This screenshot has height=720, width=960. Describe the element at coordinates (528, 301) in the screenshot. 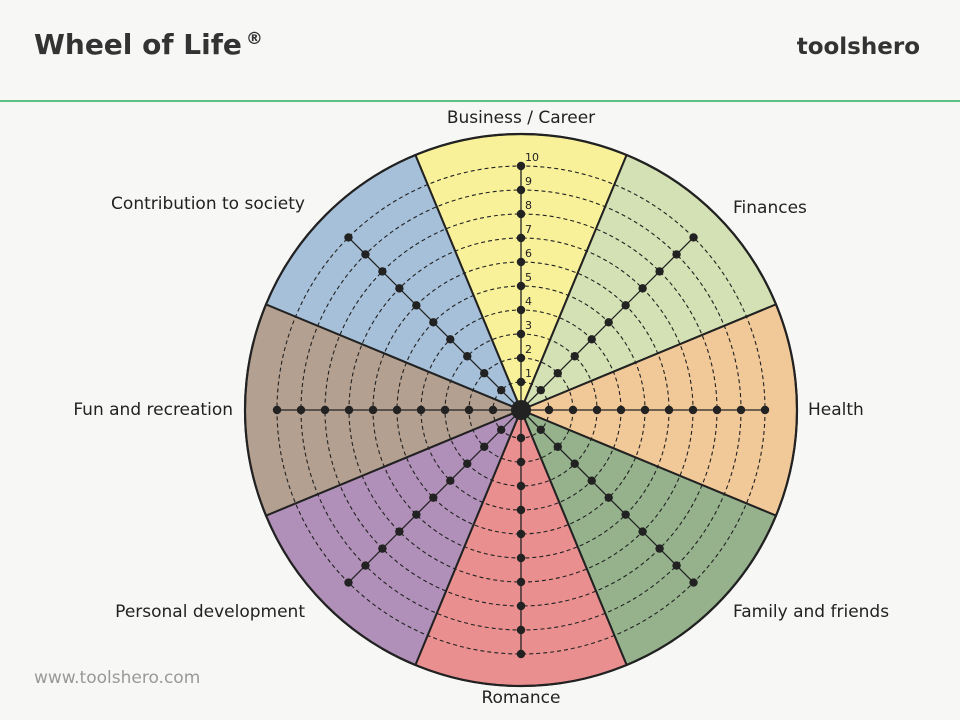

I see `scale-label: 4` at that location.